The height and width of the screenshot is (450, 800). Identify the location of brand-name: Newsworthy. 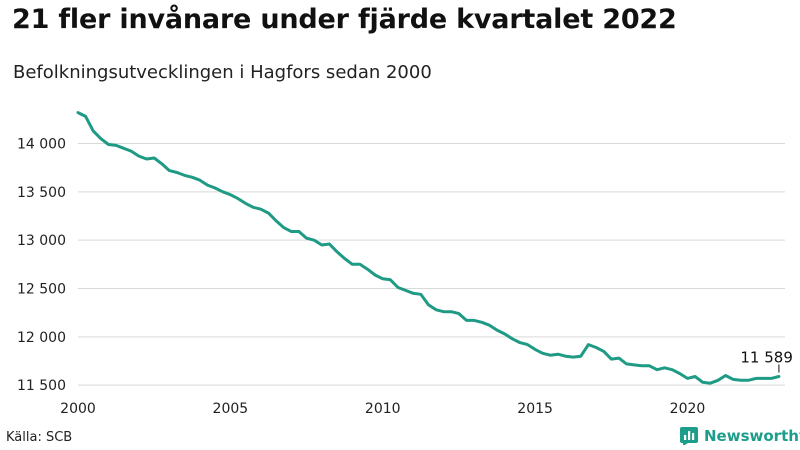
(752, 436).